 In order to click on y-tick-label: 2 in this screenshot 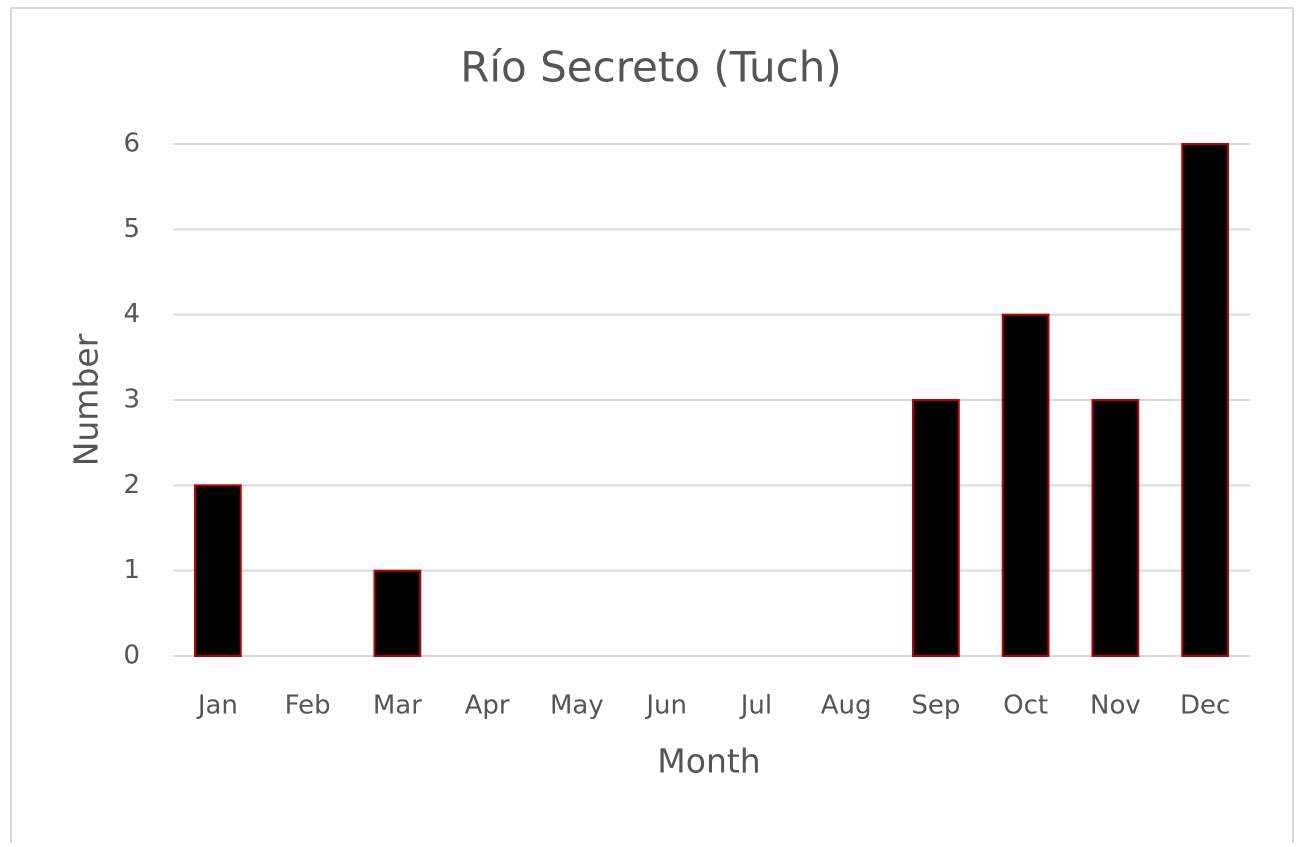, I will do `click(131, 485)`.